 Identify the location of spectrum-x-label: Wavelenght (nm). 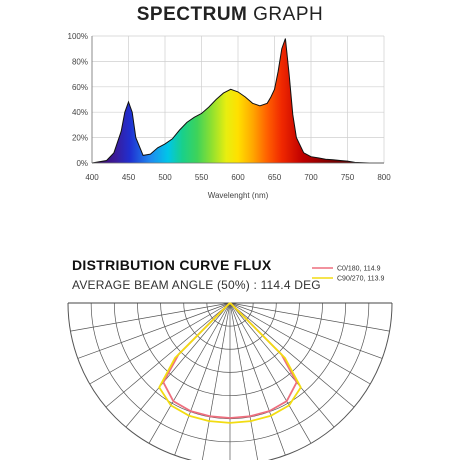
(238, 195).